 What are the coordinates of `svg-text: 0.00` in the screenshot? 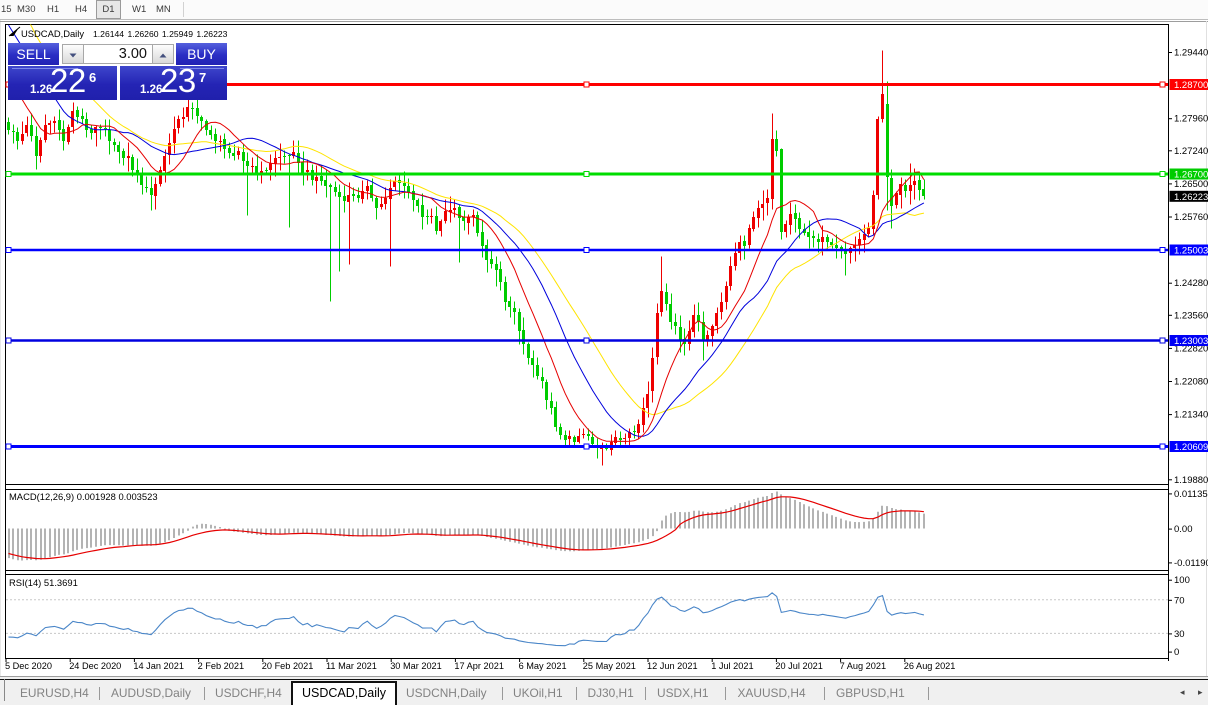 It's located at (1183, 529).